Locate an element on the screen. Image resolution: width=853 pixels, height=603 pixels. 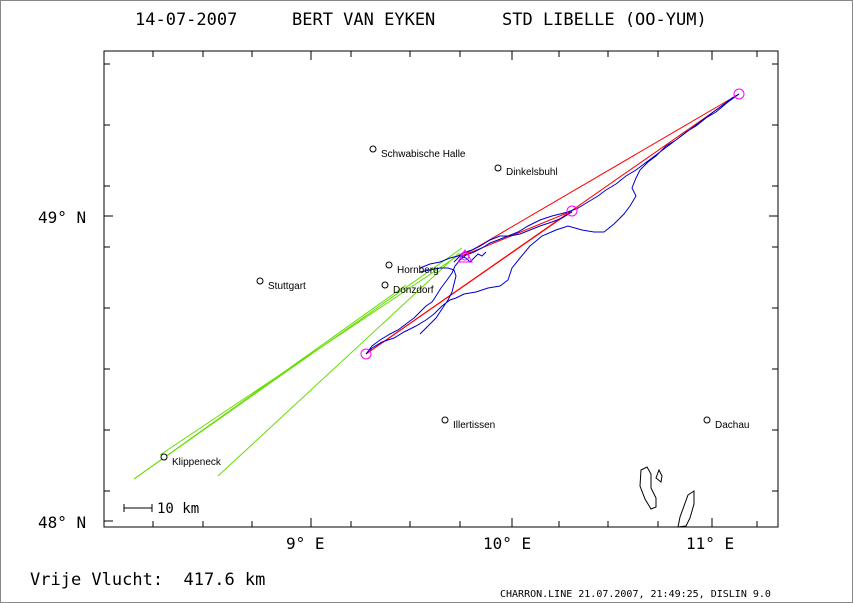
city-marker-dachau is located at coordinates (707, 420).